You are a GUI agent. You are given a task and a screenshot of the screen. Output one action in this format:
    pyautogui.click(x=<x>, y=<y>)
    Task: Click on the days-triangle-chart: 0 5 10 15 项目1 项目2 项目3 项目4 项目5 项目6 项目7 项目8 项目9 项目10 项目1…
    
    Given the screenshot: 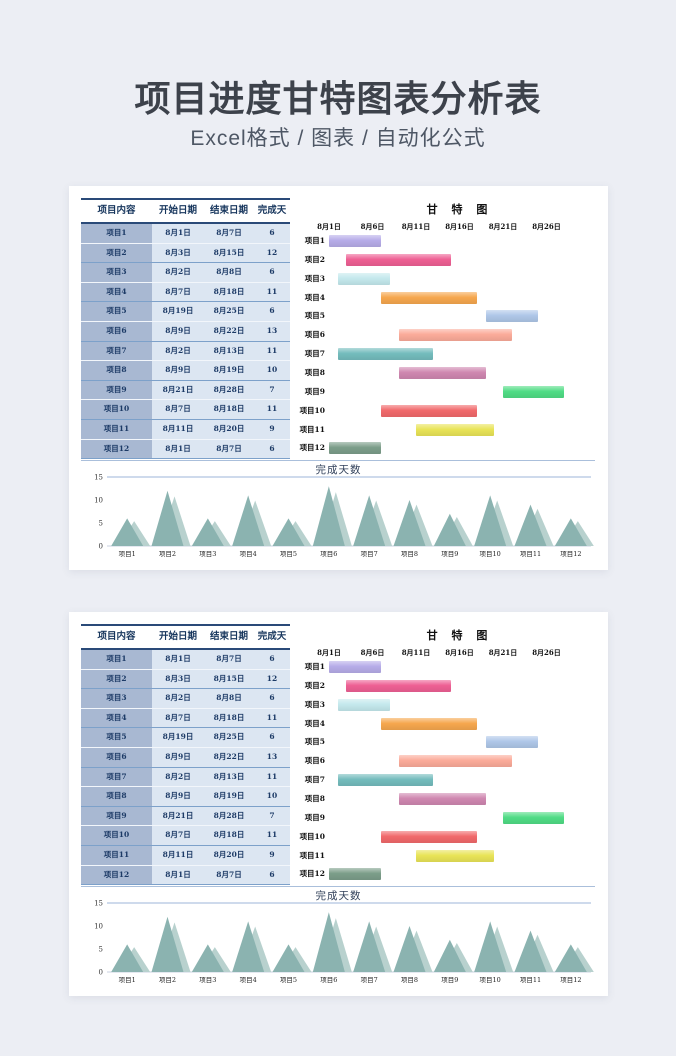 What is the action you would take?
    pyautogui.click(x=344, y=942)
    